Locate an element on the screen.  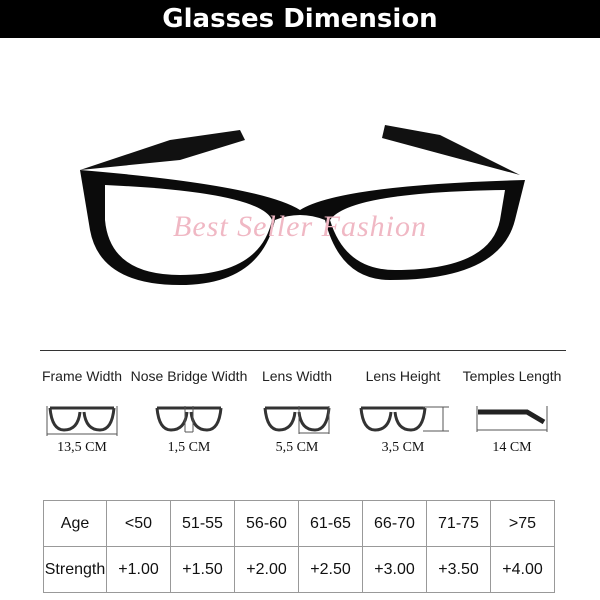
dimension-label: Lens Height is located at coordinates (403, 376).